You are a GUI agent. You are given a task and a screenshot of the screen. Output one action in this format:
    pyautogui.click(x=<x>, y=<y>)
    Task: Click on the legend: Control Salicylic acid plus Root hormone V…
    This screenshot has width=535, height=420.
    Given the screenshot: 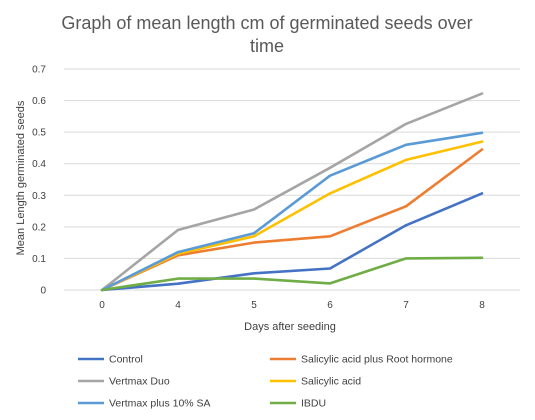 What is the action you would take?
    pyautogui.click(x=265, y=382)
    